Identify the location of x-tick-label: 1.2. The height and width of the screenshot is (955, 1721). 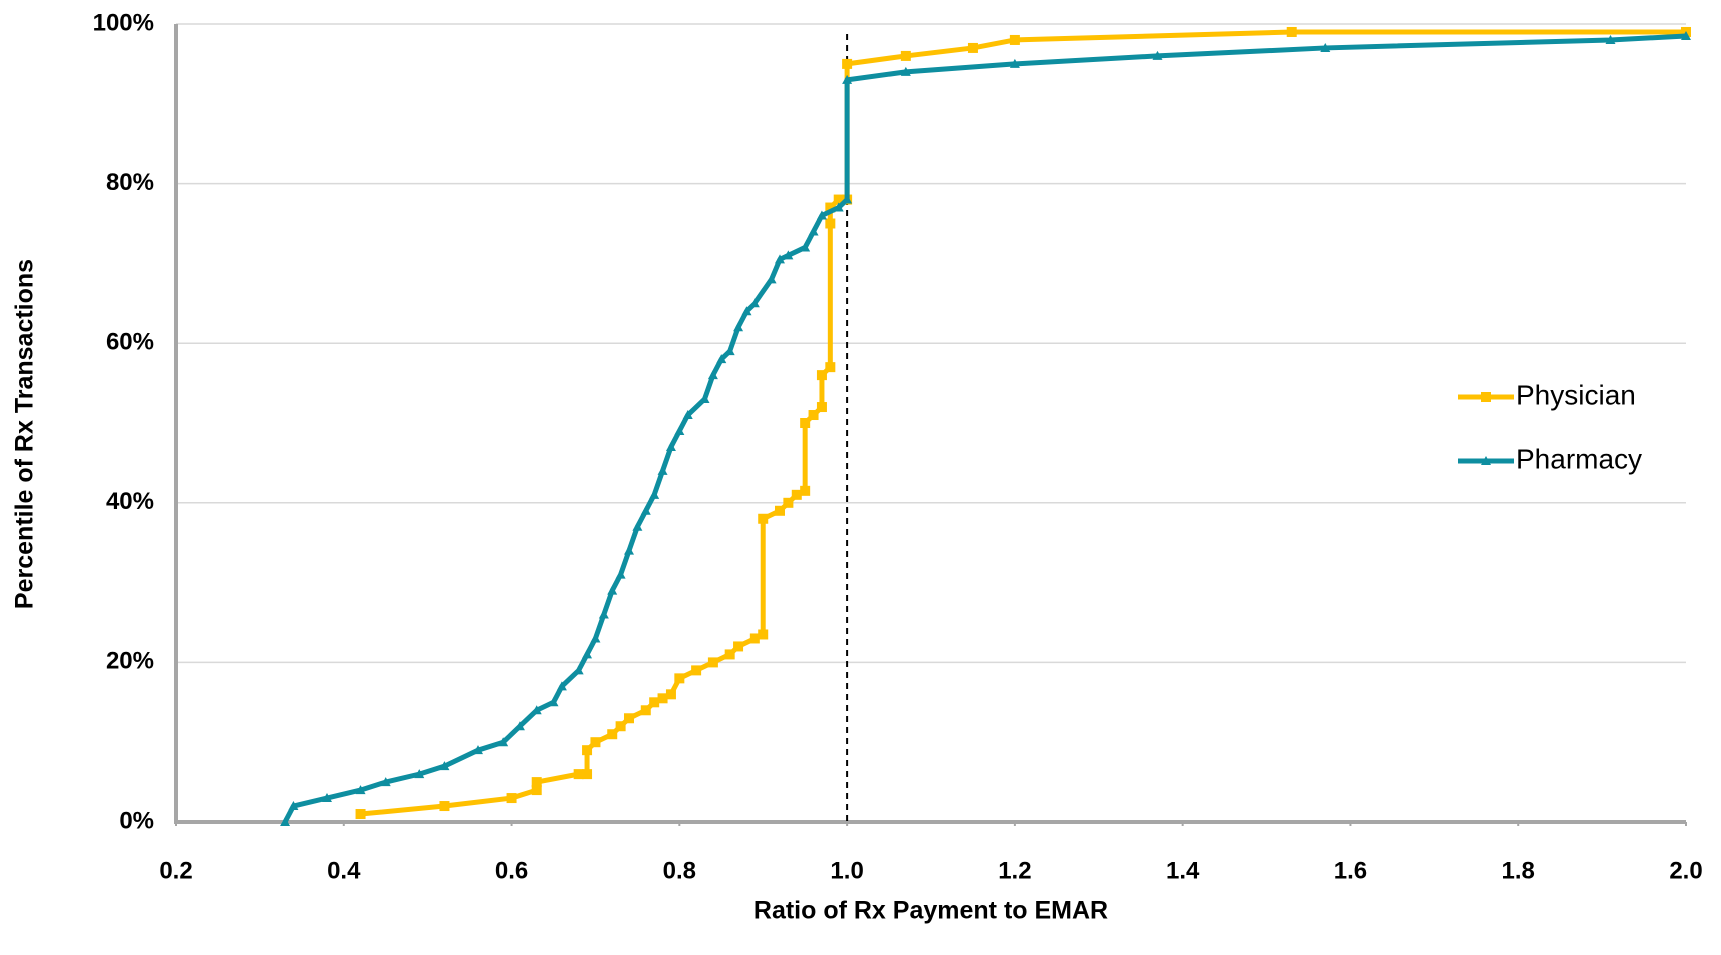
(1014, 870).